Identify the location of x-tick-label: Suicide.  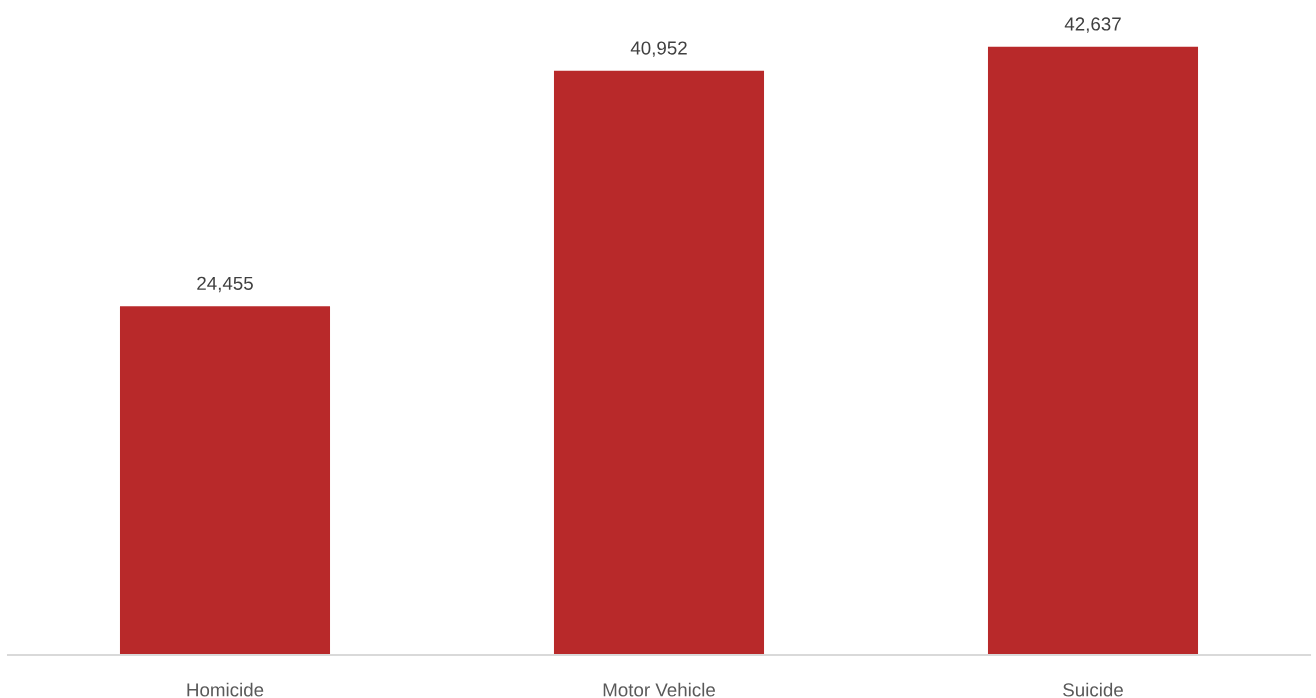
(1093, 689).